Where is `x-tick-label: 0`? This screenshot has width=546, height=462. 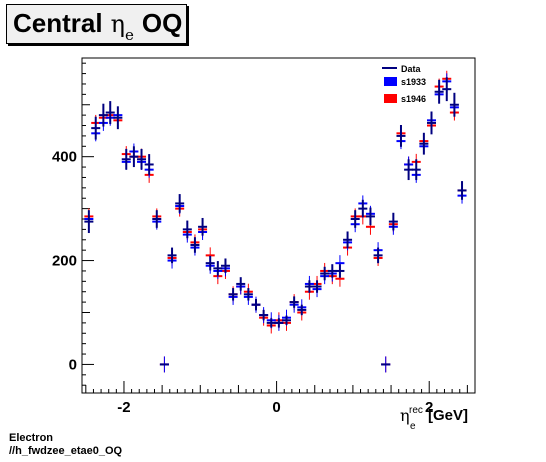
x-tick-label: 0 is located at coordinates (276, 407).